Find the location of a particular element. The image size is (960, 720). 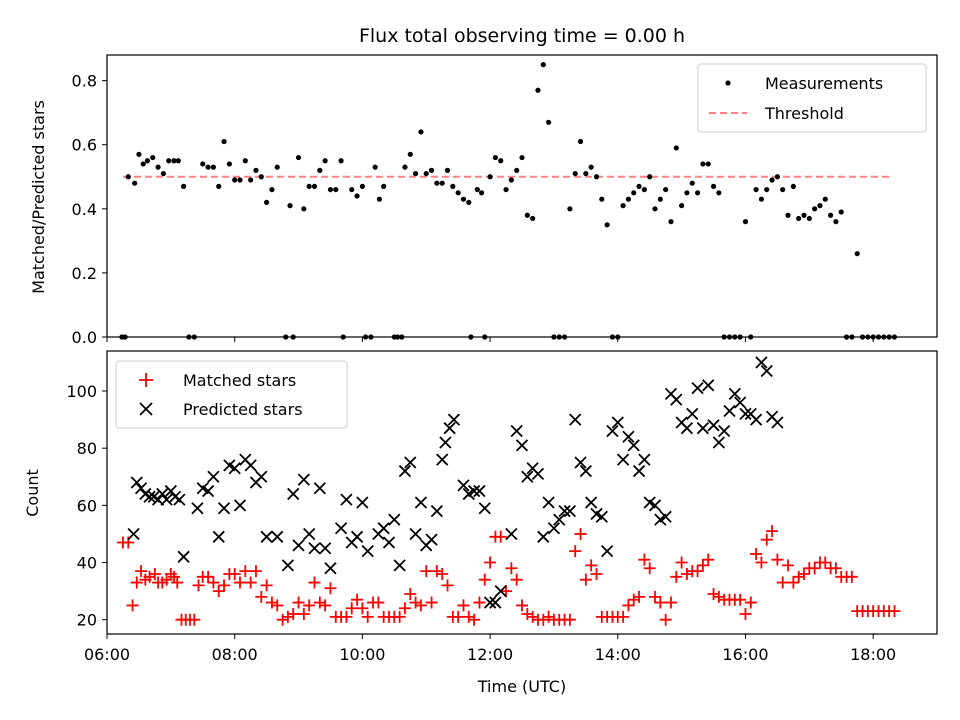

bottom-x-tick-label: 16:00 is located at coordinates (745, 654).